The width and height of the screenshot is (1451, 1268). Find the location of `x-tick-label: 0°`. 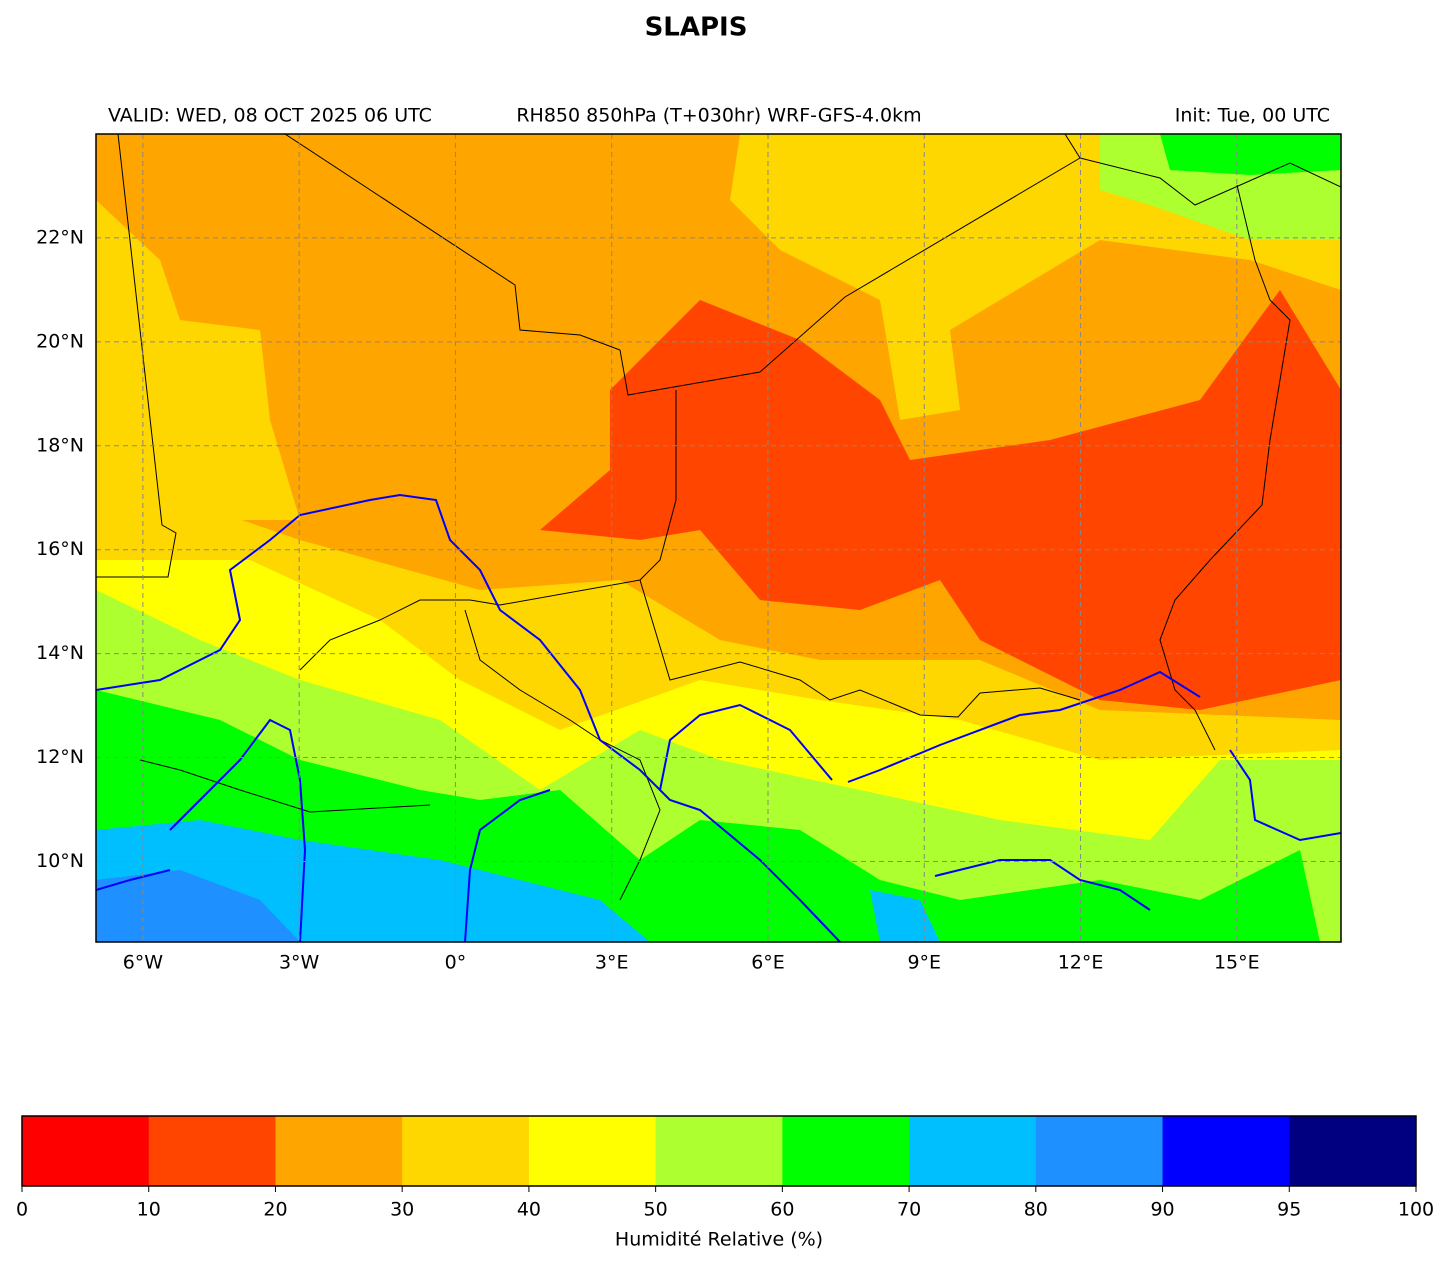

x-tick-label: 0° is located at coordinates (456, 963).